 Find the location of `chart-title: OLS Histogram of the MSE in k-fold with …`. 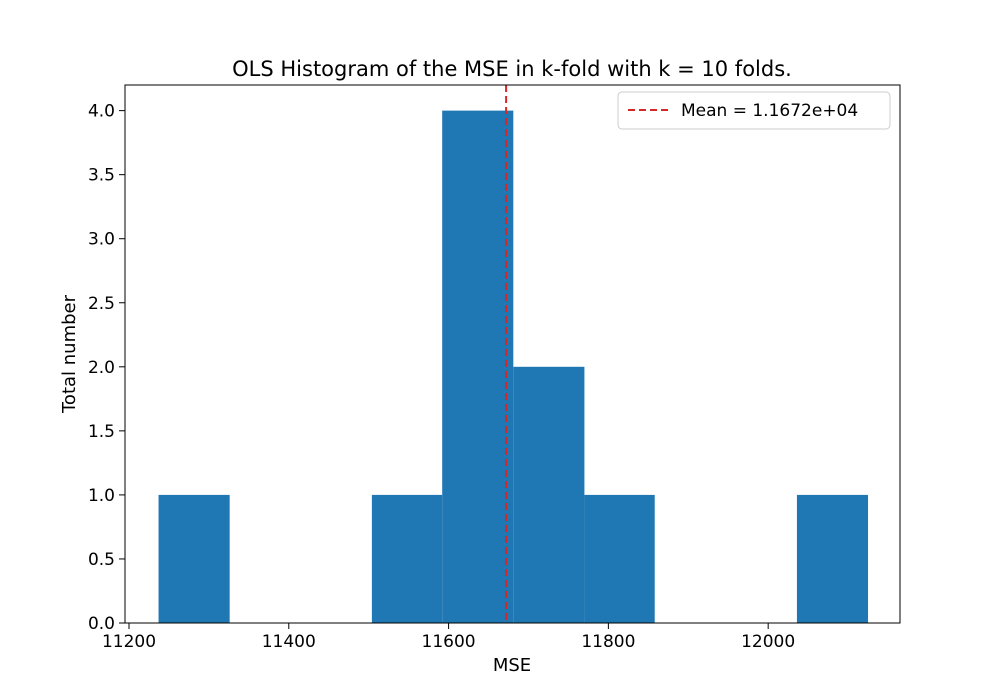

chart-title: OLS Histogram of the MSE in k-fold with … is located at coordinates (512, 69).